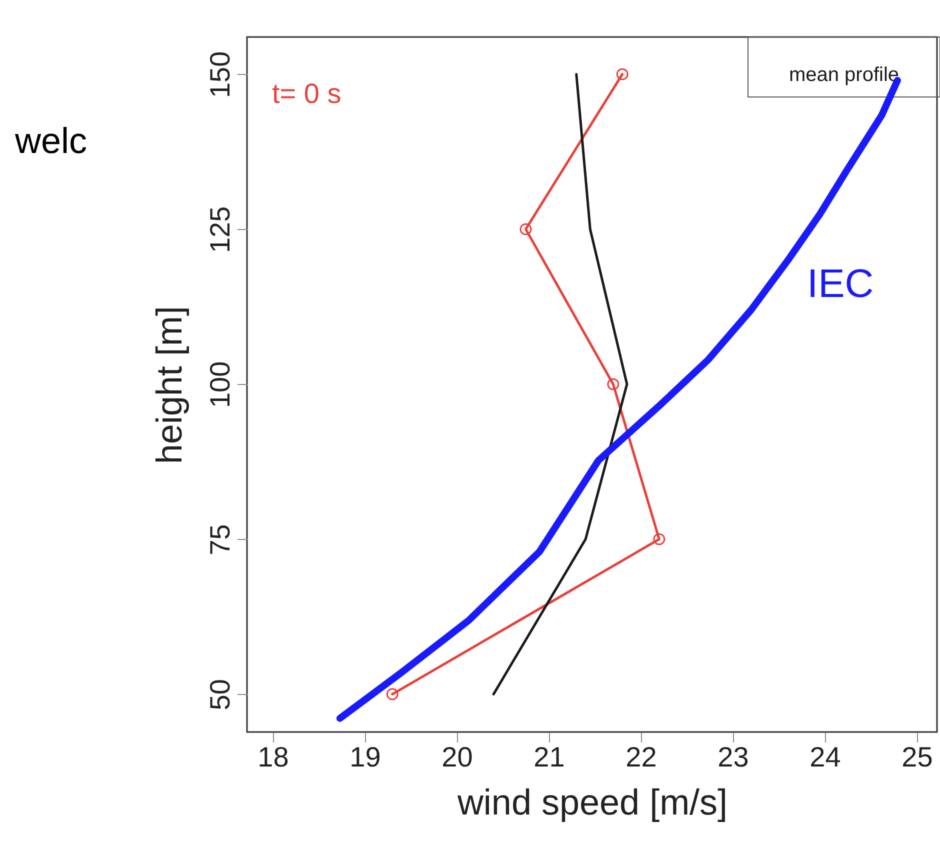 The width and height of the screenshot is (940, 864). I want to click on x-tick-label: 20, so click(457, 757).